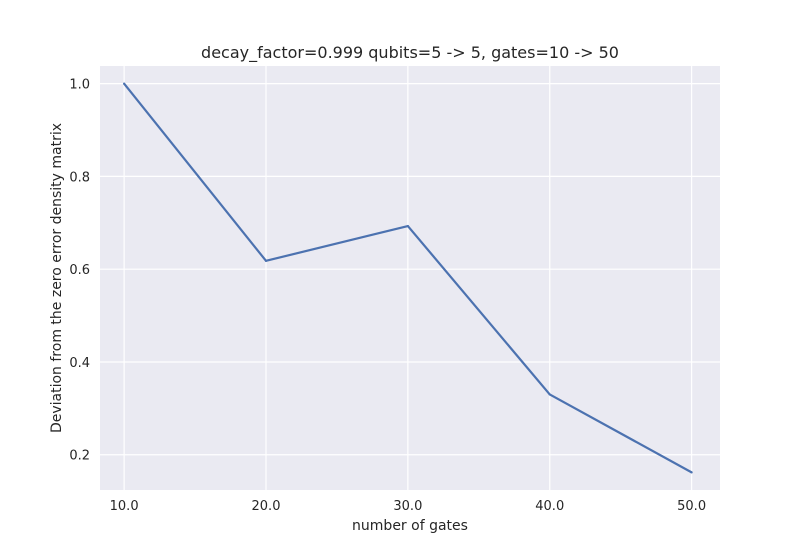 This screenshot has width=800, height=550. I want to click on x-tick-label: 40.0, so click(549, 506).